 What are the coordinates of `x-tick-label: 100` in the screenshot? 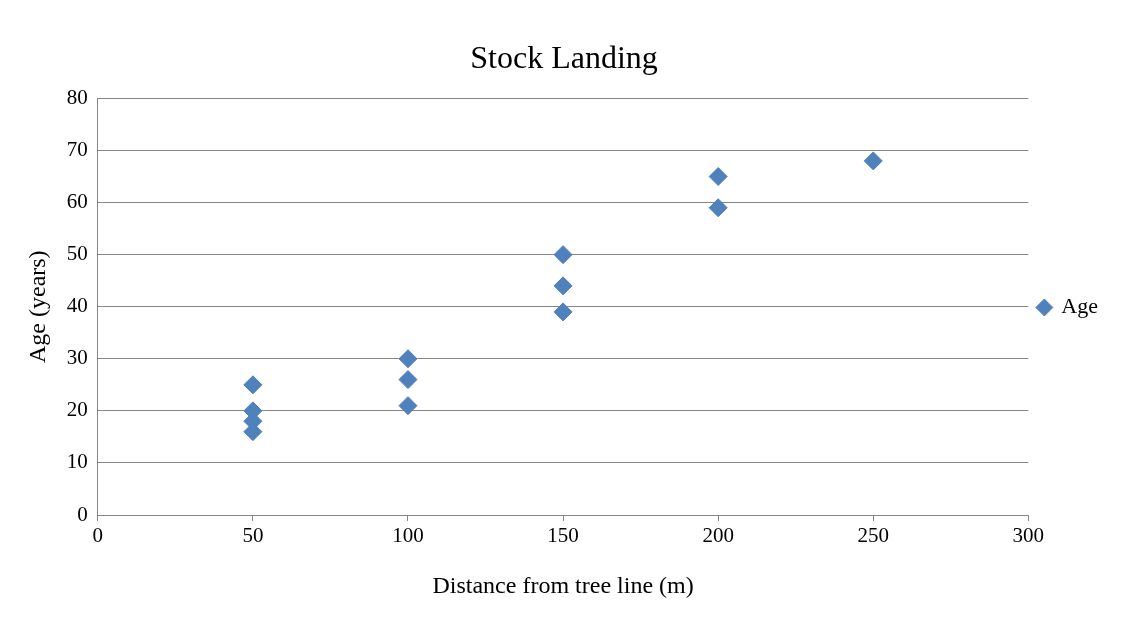 It's located at (408, 535).